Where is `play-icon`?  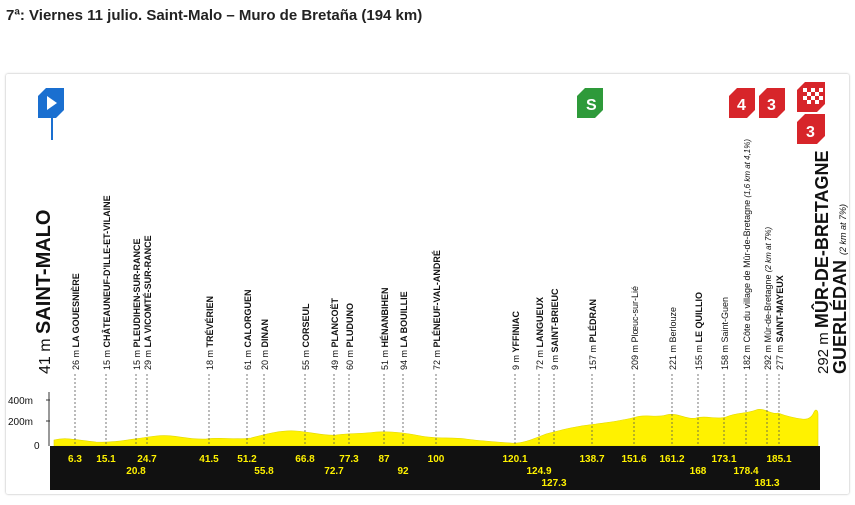
play-icon is located at coordinates (52, 103).